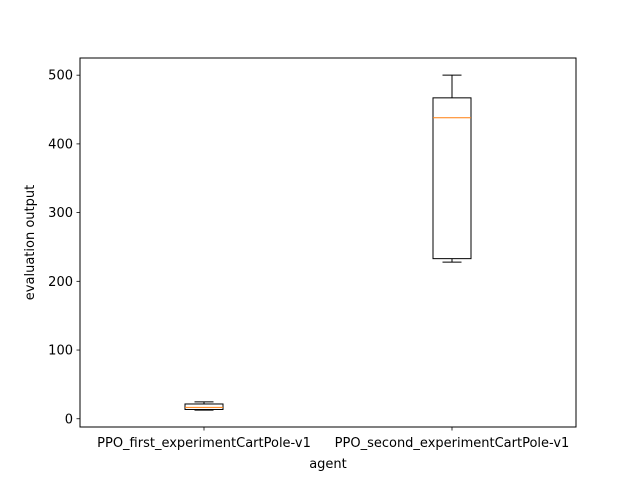 The image size is (640, 480). Describe the element at coordinates (69, 419) in the screenshot. I see `y-tick-label: 0` at that location.